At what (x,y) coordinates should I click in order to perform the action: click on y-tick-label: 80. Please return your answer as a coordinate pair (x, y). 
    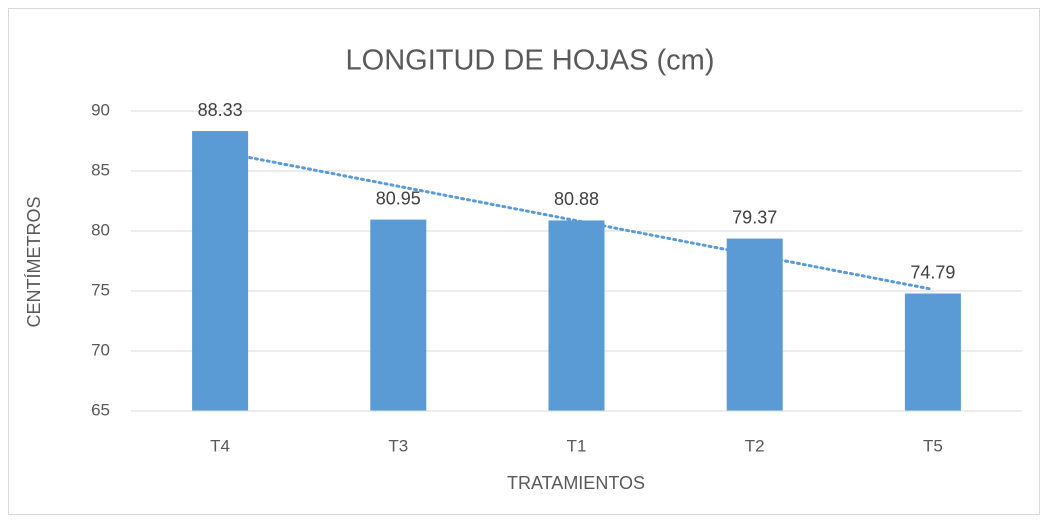
    Looking at the image, I should click on (100, 229).